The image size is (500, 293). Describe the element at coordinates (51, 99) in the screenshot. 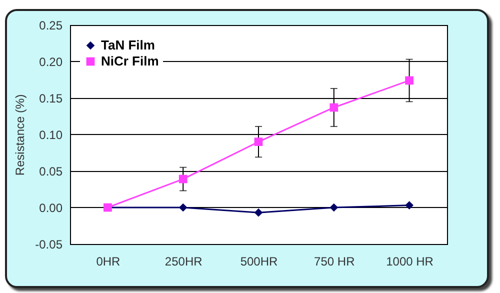

I see `y-tick-label: 0.15` at that location.